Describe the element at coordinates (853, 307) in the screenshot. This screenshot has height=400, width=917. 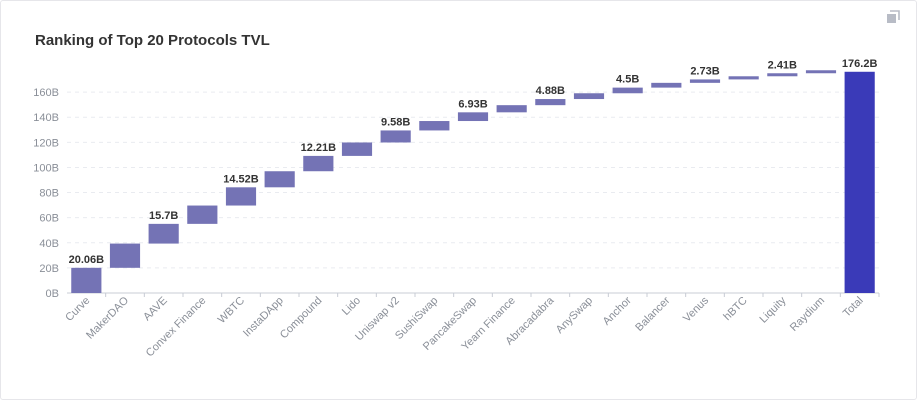
I see `x-category-label: Total` at that location.